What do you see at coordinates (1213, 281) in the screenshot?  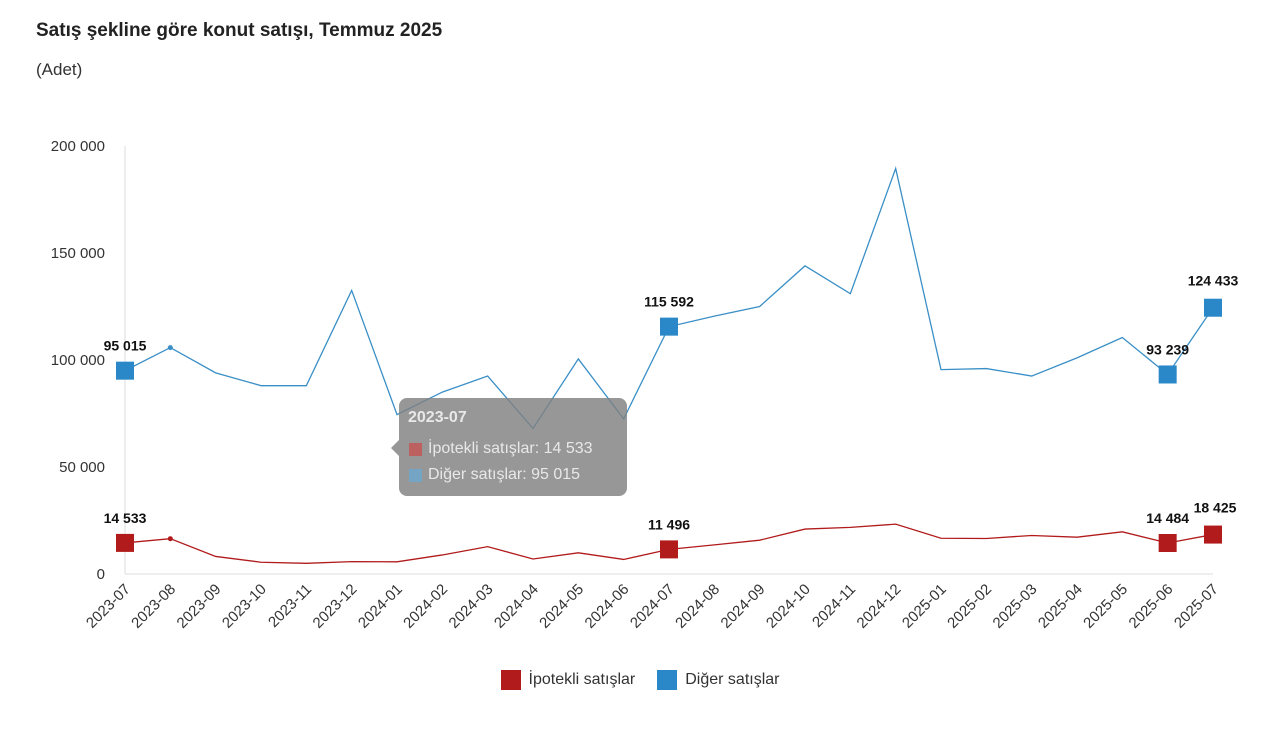 I see `data-label-diger: 124 433` at bounding box center [1213, 281].